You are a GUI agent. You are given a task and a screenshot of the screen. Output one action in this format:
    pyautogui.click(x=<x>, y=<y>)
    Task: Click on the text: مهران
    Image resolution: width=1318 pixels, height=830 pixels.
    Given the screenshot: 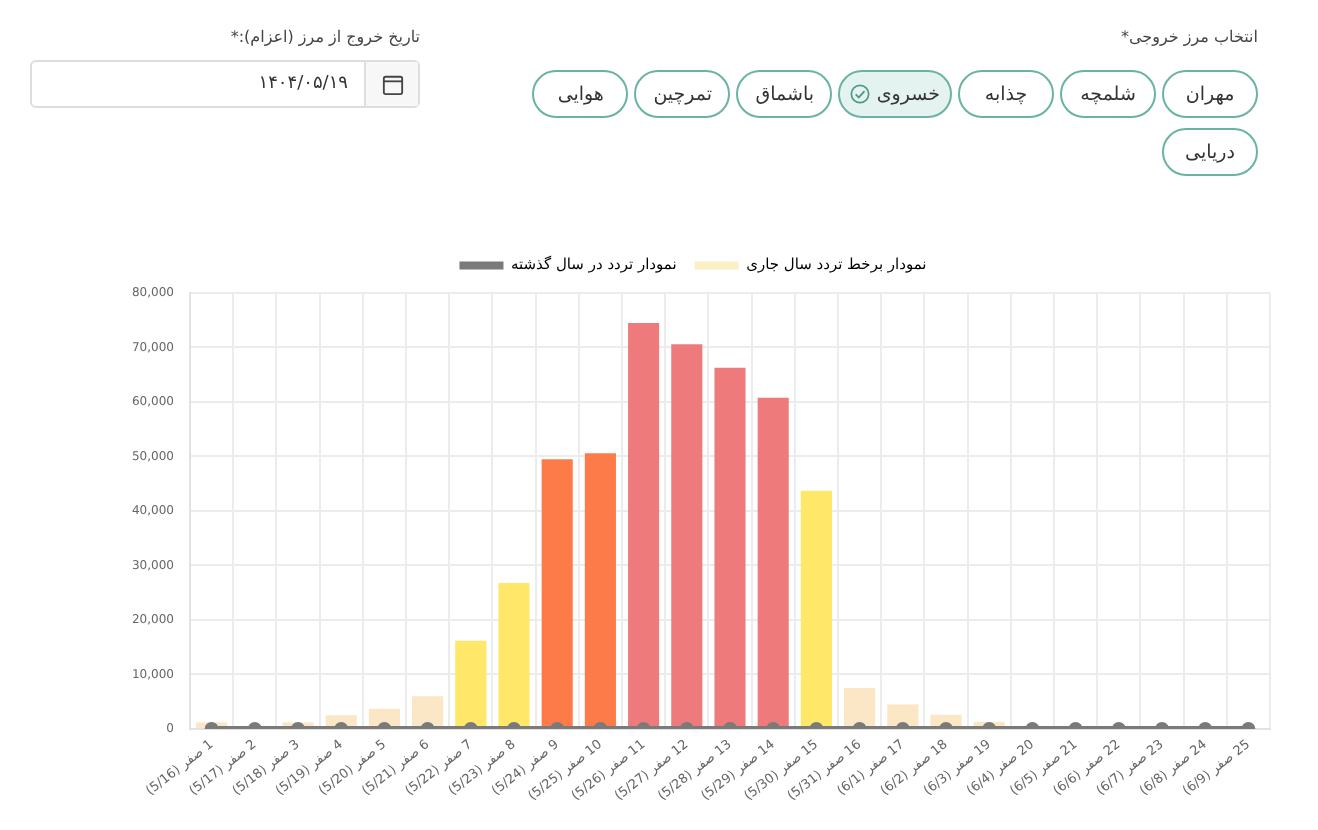 What is the action you would take?
    pyautogui.click(x=1210, y=94)
    